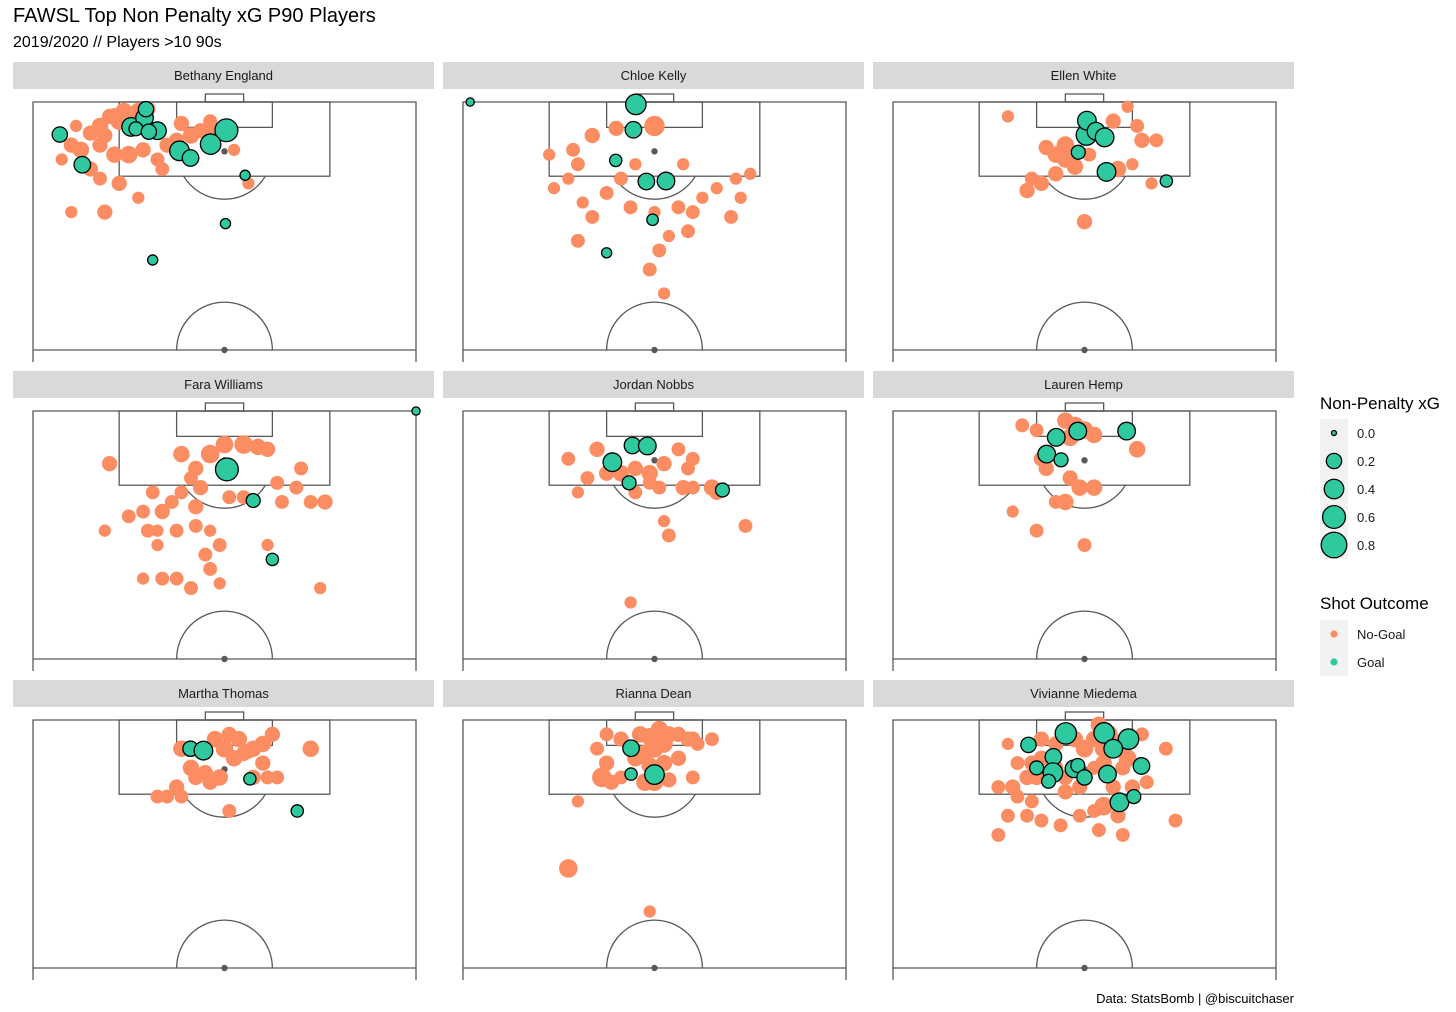 Image resolution: width=1456 pixels, height=1012 pixels. What do you see at coordinates (223, 75) in the screenshot?
I see `facet-label: Bethany England` at bounding box center [223, 75].